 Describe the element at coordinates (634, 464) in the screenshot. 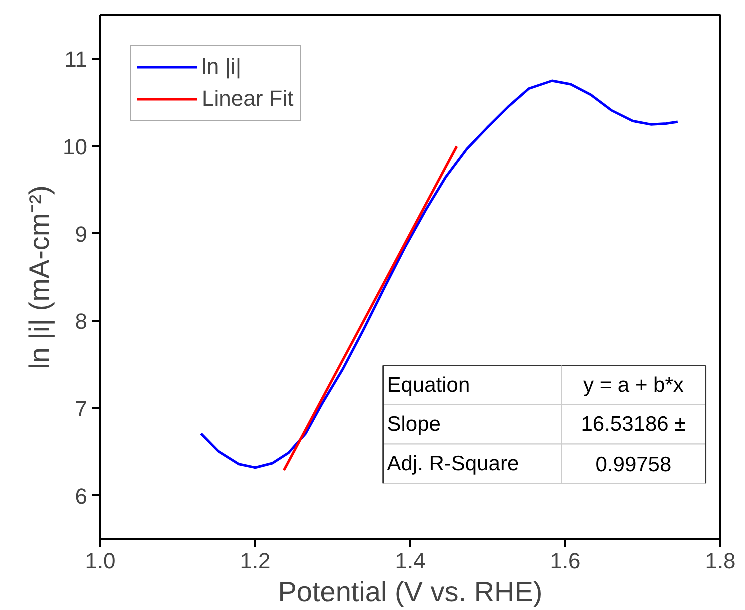

I see `annotation: 0.99758` at that location.